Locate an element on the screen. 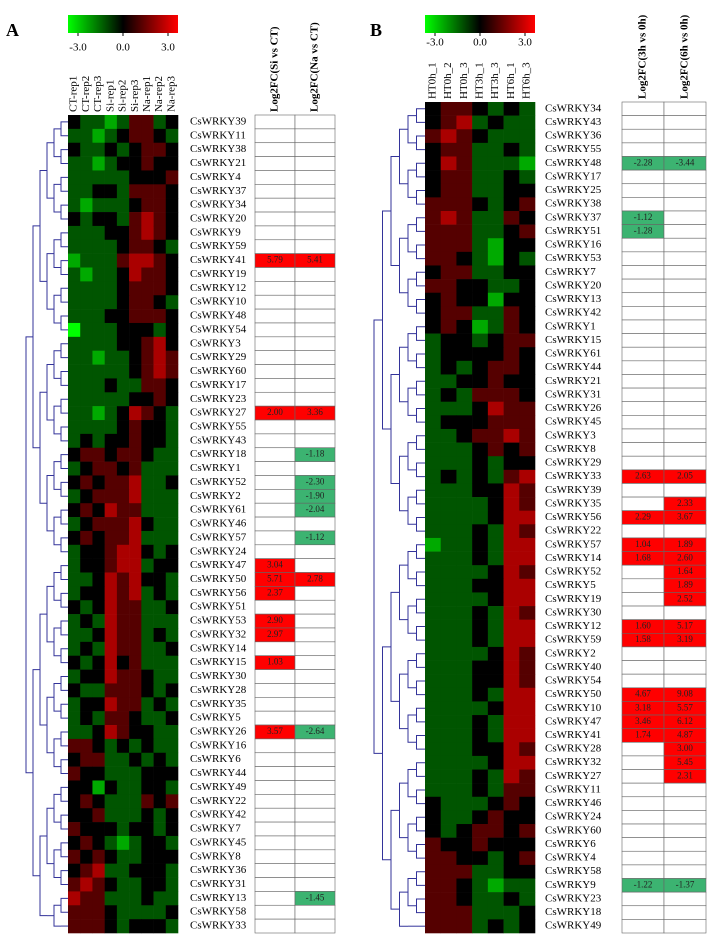 The image size is (708, 937). gene-name: CsWRKY17 is located at coordinates (573, 176).